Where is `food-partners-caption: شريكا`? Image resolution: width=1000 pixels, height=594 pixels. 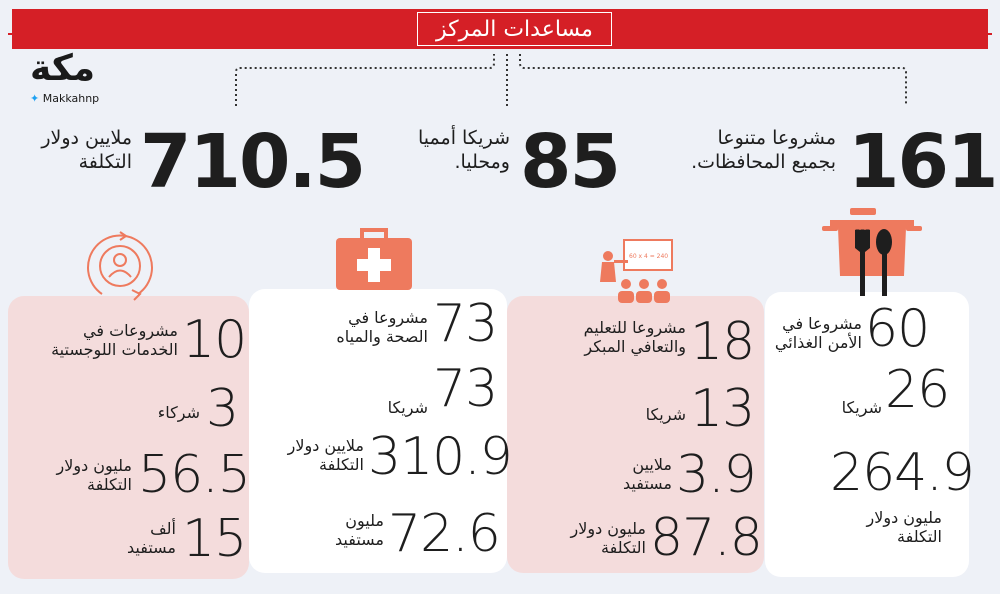 food-partners-caption: شريكا is located at coordinates (861, 407).